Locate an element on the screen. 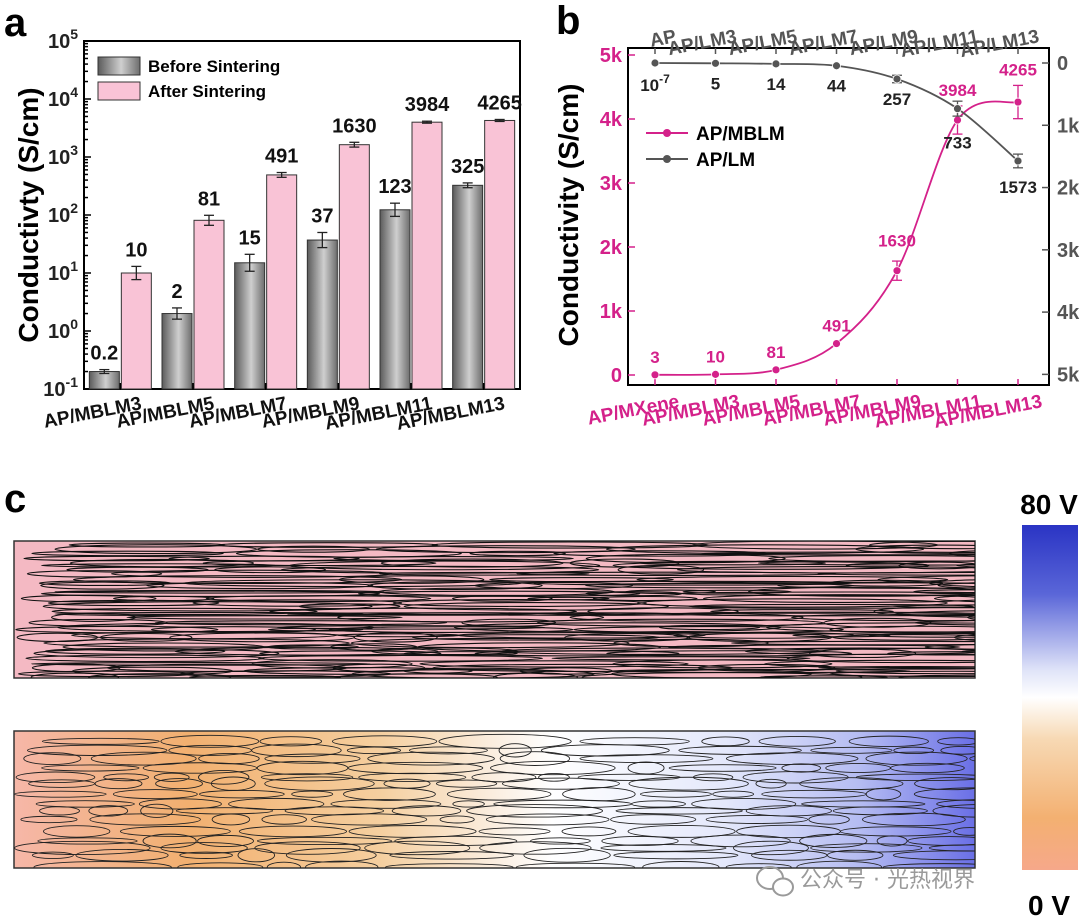 This screenshot has width=1080, height=922. y-tick-exp: 1 is located at coordinates (74, 266).